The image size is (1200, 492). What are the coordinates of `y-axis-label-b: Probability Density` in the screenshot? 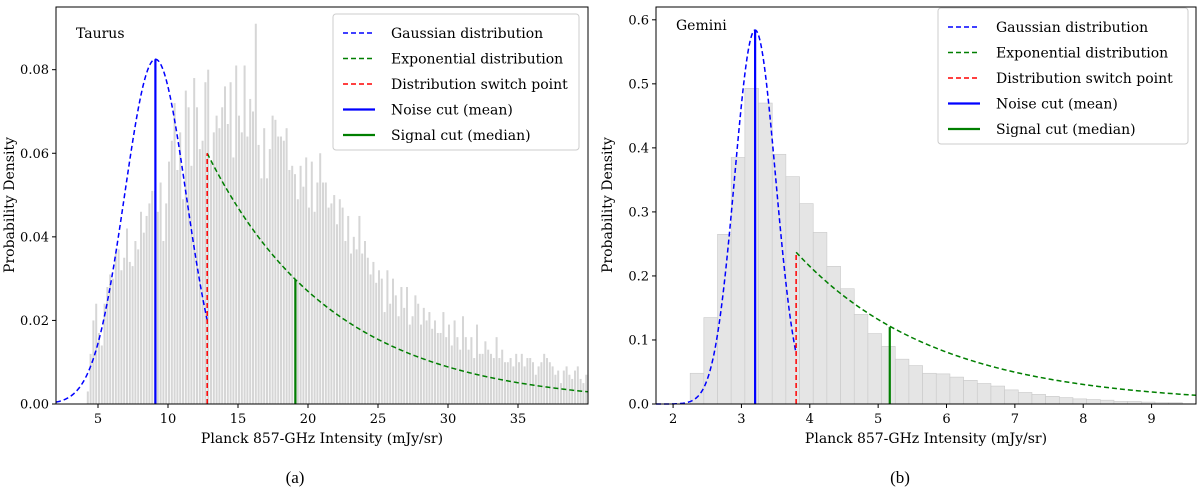 It's located at (608, 205).